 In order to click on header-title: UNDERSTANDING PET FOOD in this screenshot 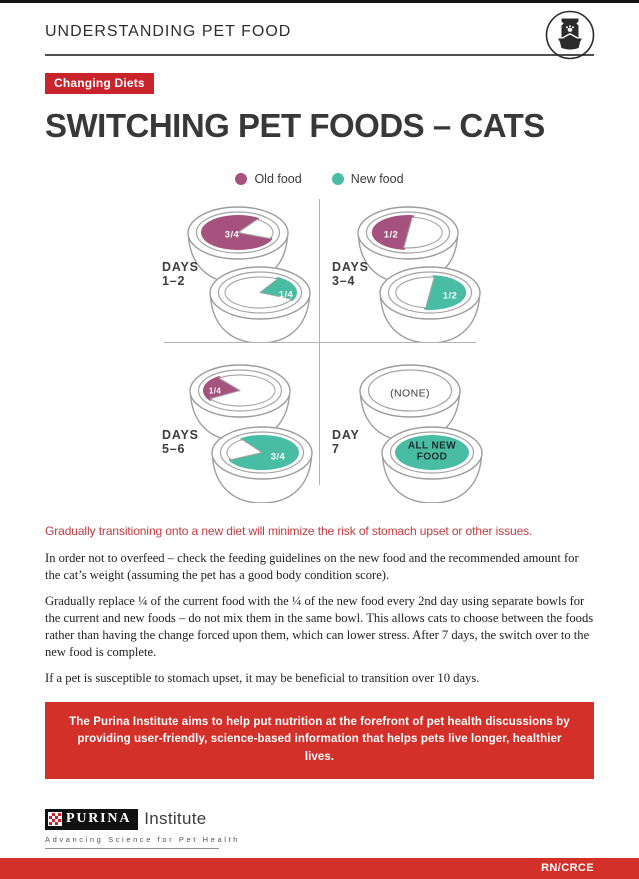, I will do `click(168, 31)`.